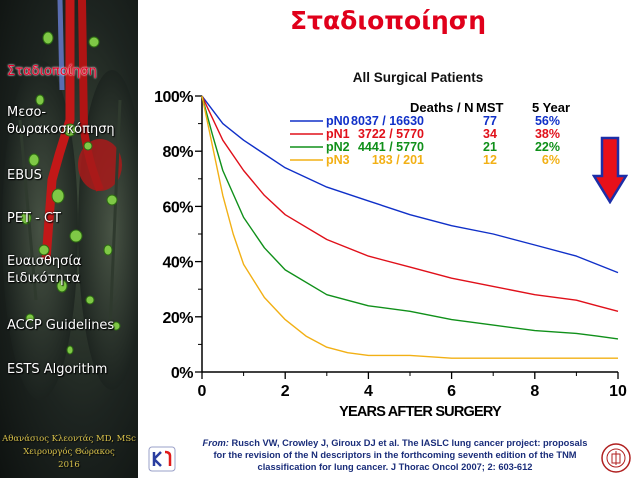  I want to click on x-axis-label: YEARS AFTER SURGERY, so click(420, 412).